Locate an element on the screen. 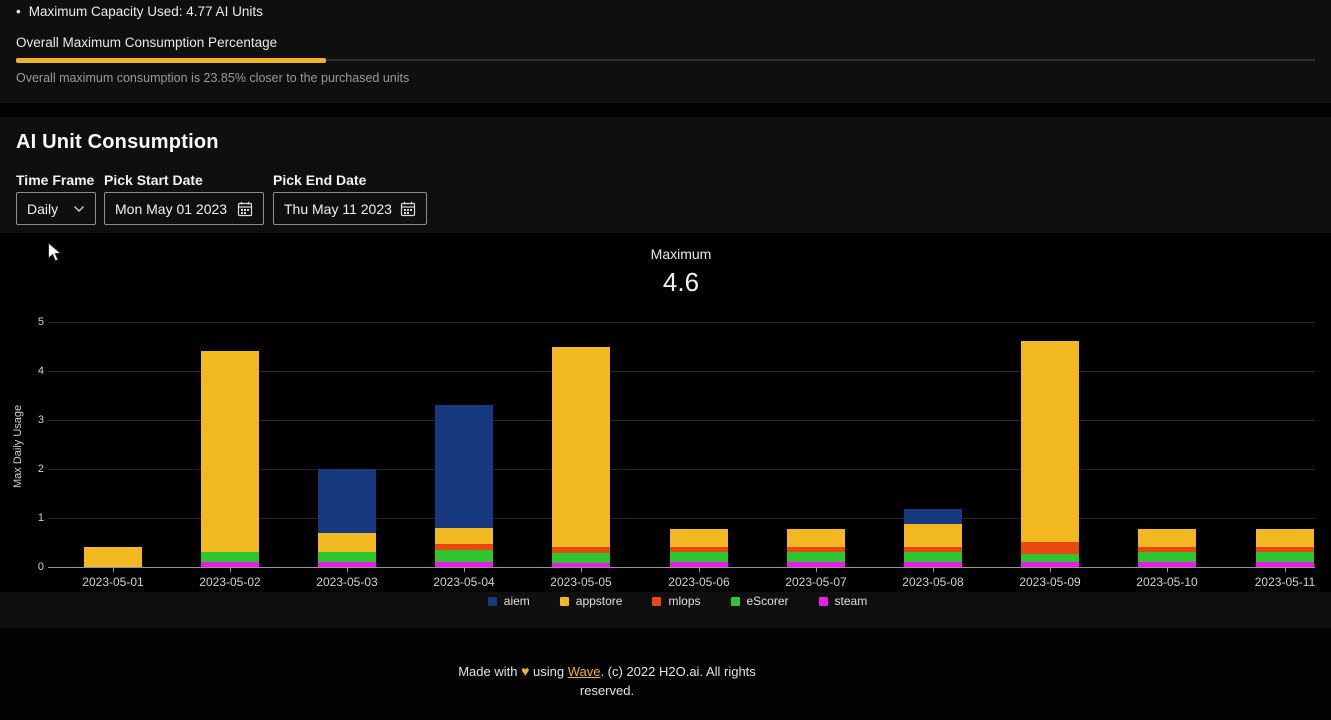 The image size is (1331, 720). footer-middle: using is located at coordinates (549, 671).